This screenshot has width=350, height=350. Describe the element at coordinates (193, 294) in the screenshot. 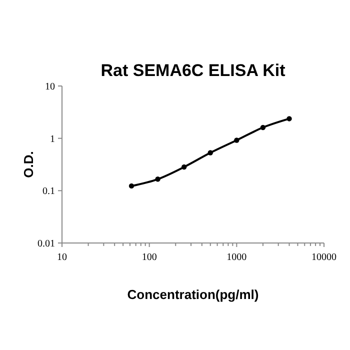

I see `x-axis-title: Concentration(pg/ml)` at that location.